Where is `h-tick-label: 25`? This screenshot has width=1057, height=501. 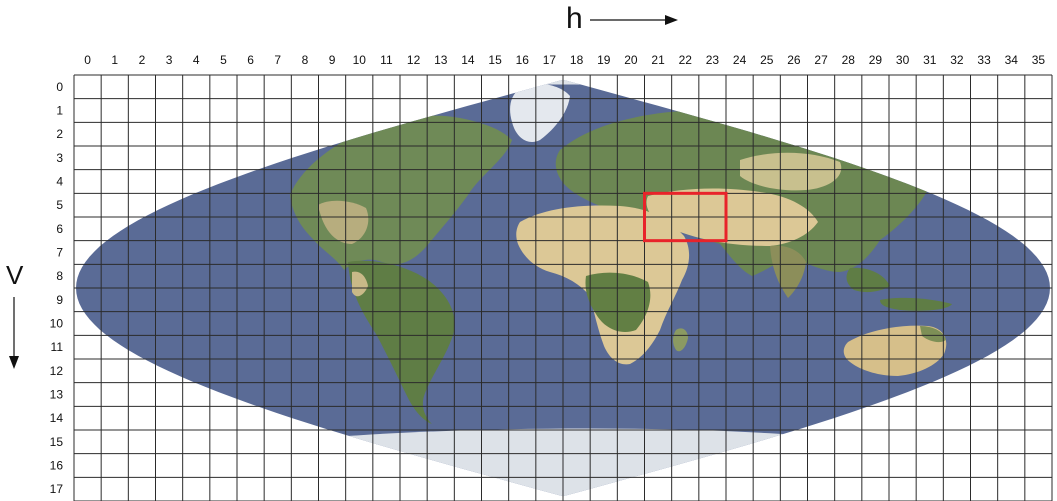 h-tick-label: 25 is located at coordinates (767, 60).